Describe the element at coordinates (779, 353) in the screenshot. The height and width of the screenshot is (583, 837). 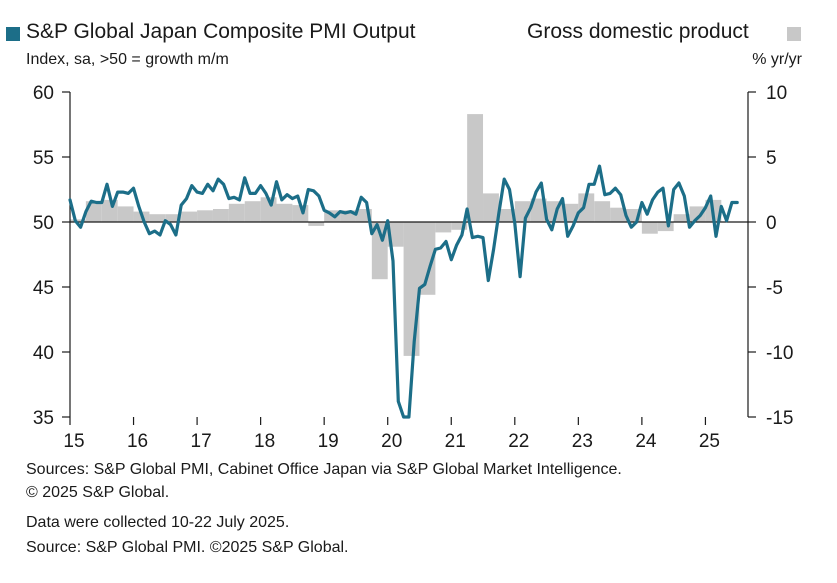
I see `right-tick-label: -10` at that location.